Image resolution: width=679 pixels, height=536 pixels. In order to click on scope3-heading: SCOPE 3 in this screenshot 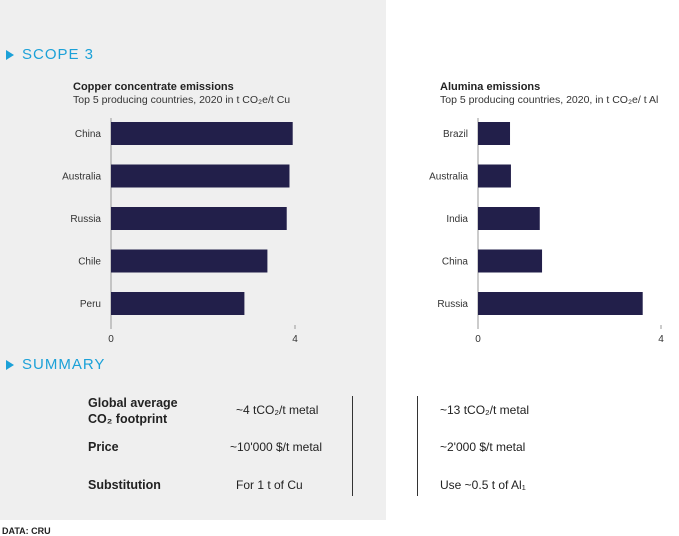, I will do `click(50, 54)`.